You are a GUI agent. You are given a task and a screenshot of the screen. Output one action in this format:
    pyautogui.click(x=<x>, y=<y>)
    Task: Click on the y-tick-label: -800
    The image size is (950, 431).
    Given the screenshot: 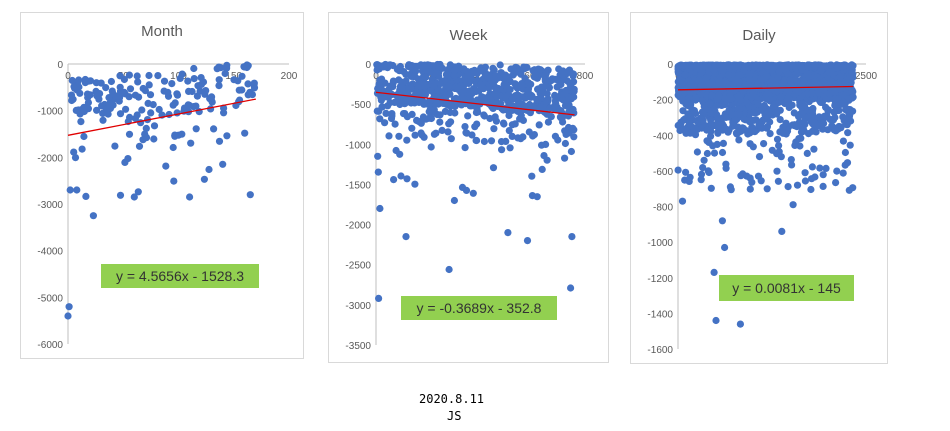 What is the action you would take?
    pyautogui.click(x=663, y=208)
    